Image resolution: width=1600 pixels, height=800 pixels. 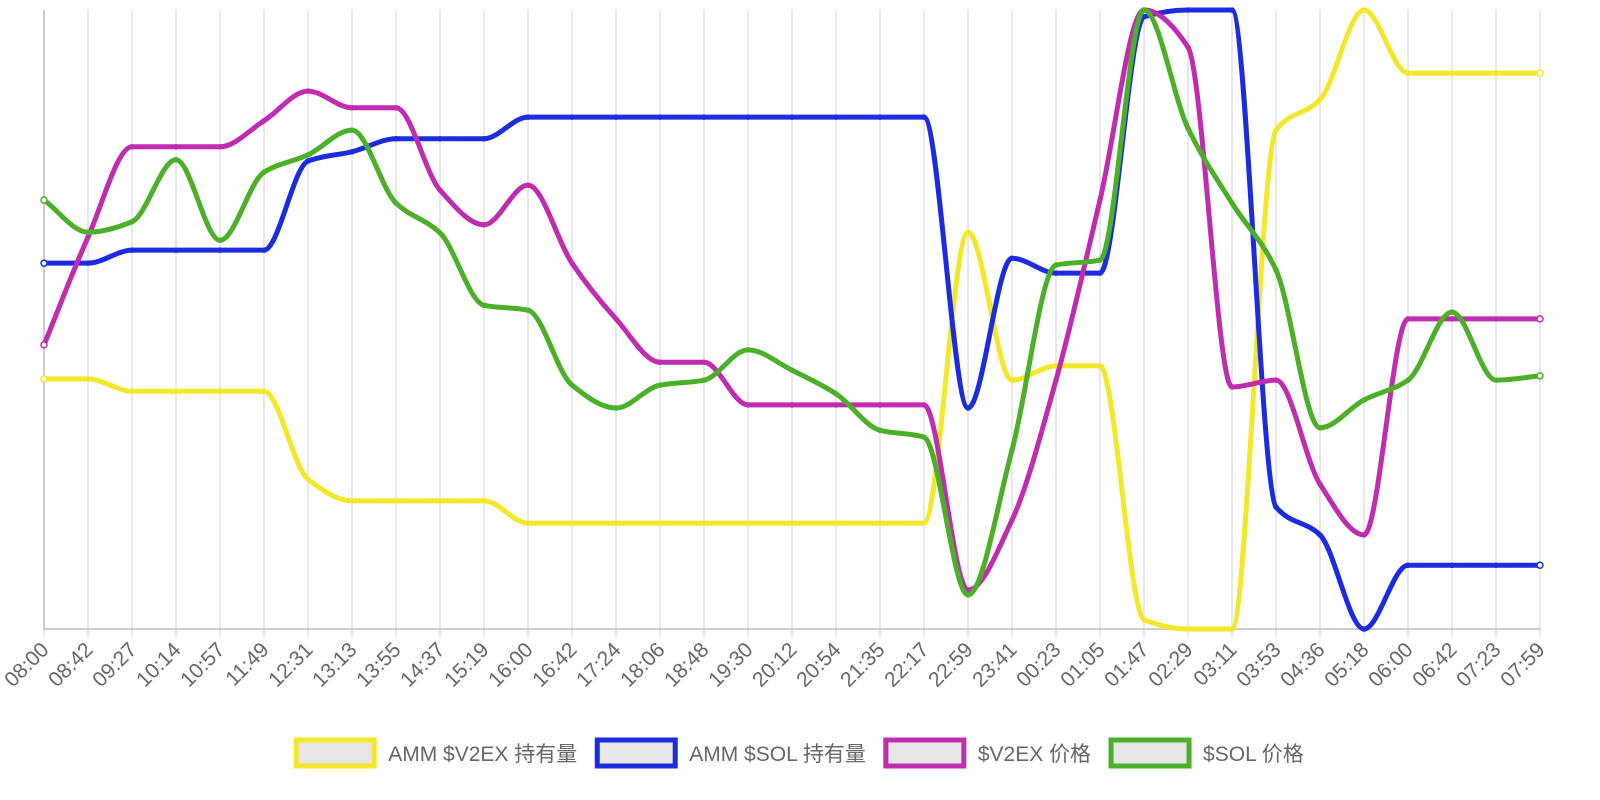 I want to click on x-tick-label: 19:30, so click(x=730, y=664).